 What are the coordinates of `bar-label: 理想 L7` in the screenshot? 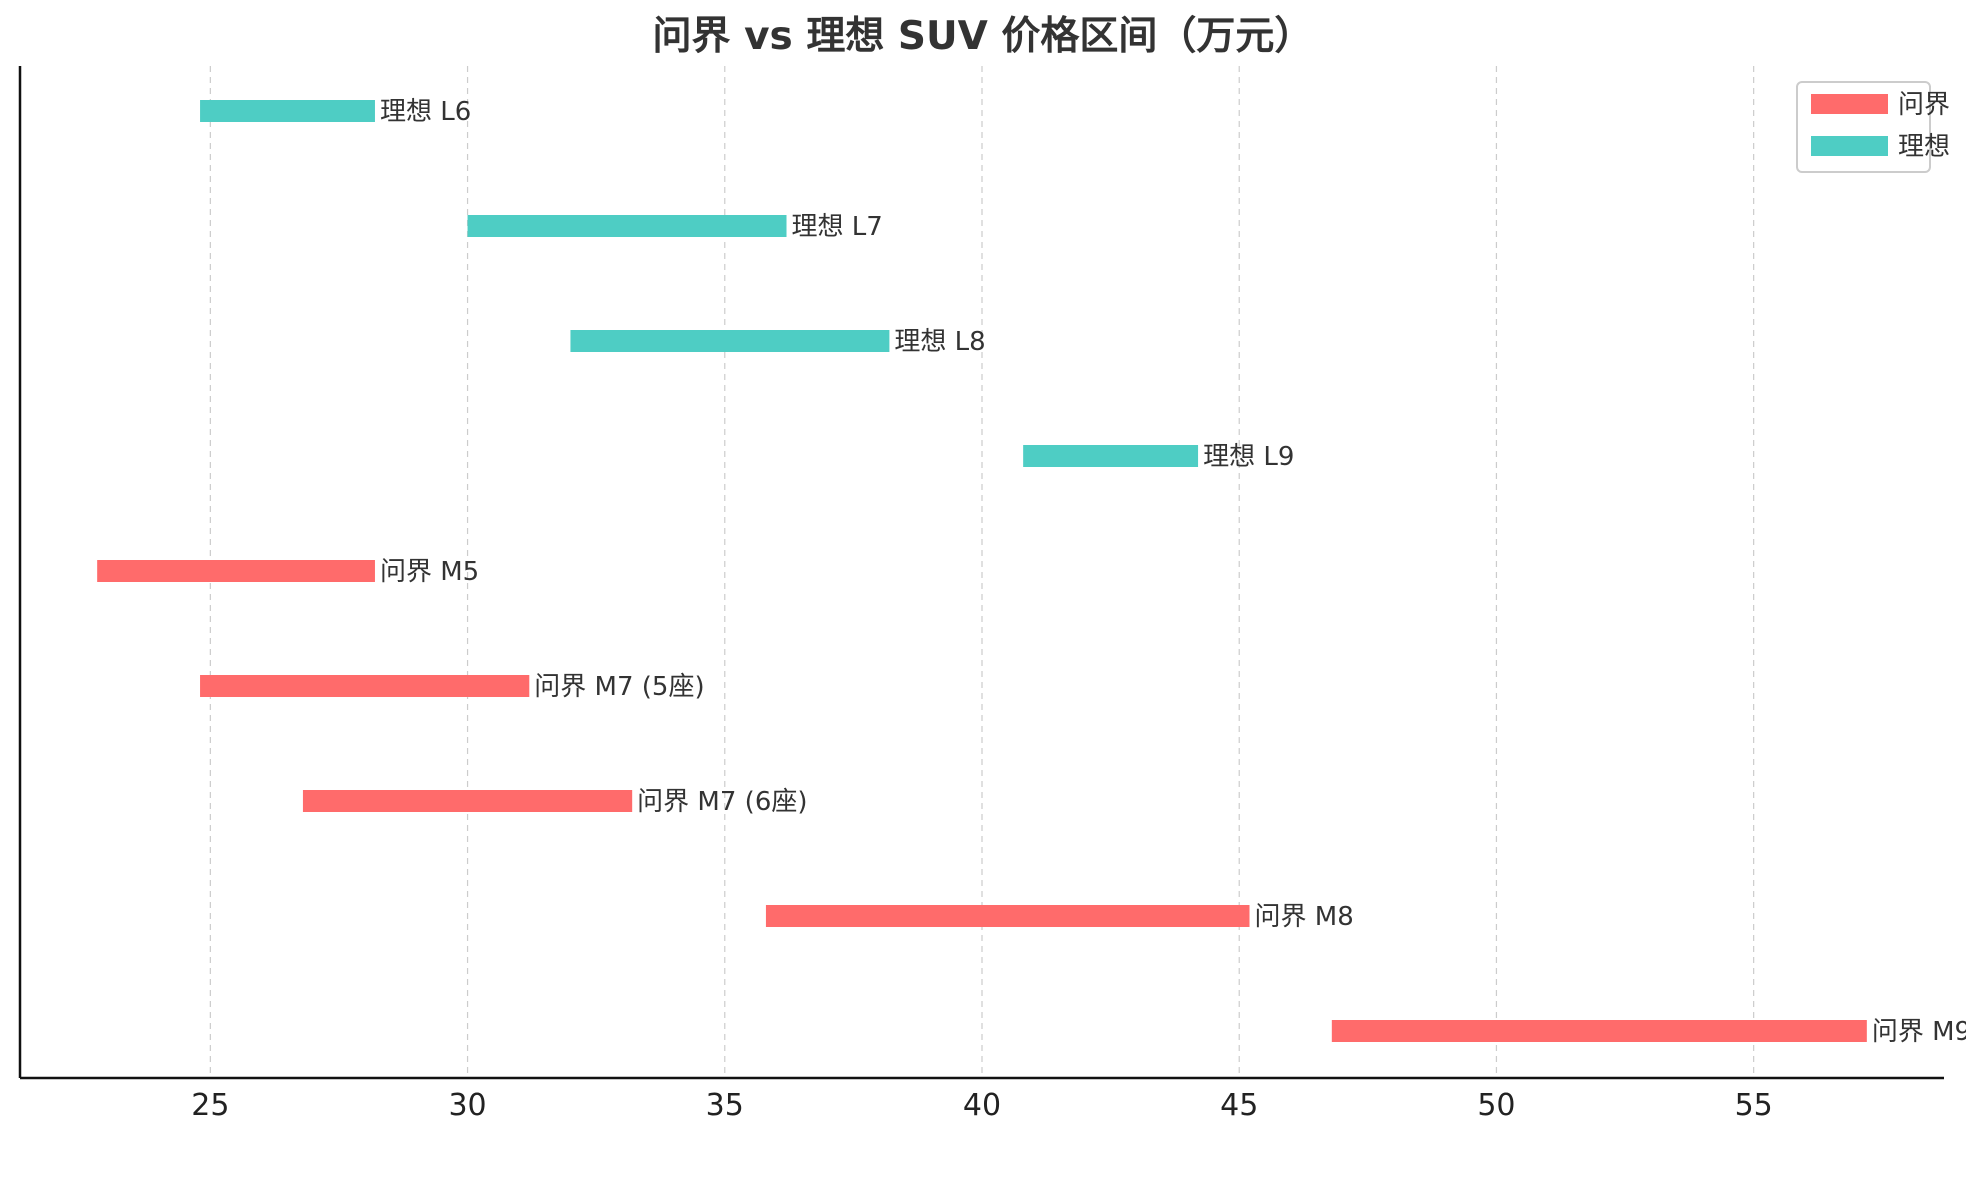 It's located at (837, 227).